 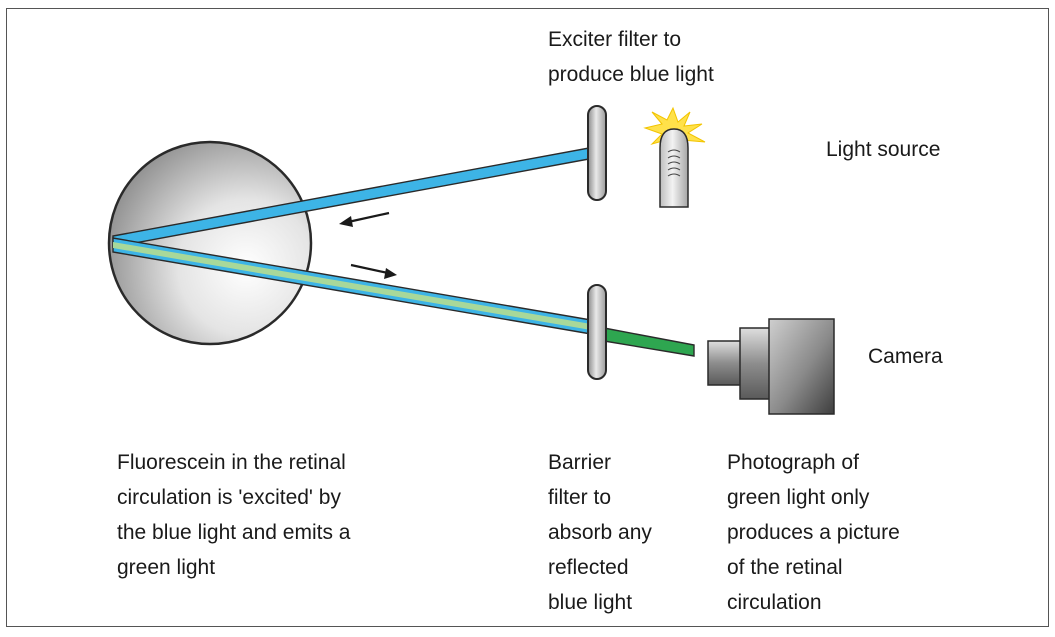 What do you see at coordinates (883, 149) in the screenshot?
I see `light-source-label: Light source` at bounding box center [883, 149].